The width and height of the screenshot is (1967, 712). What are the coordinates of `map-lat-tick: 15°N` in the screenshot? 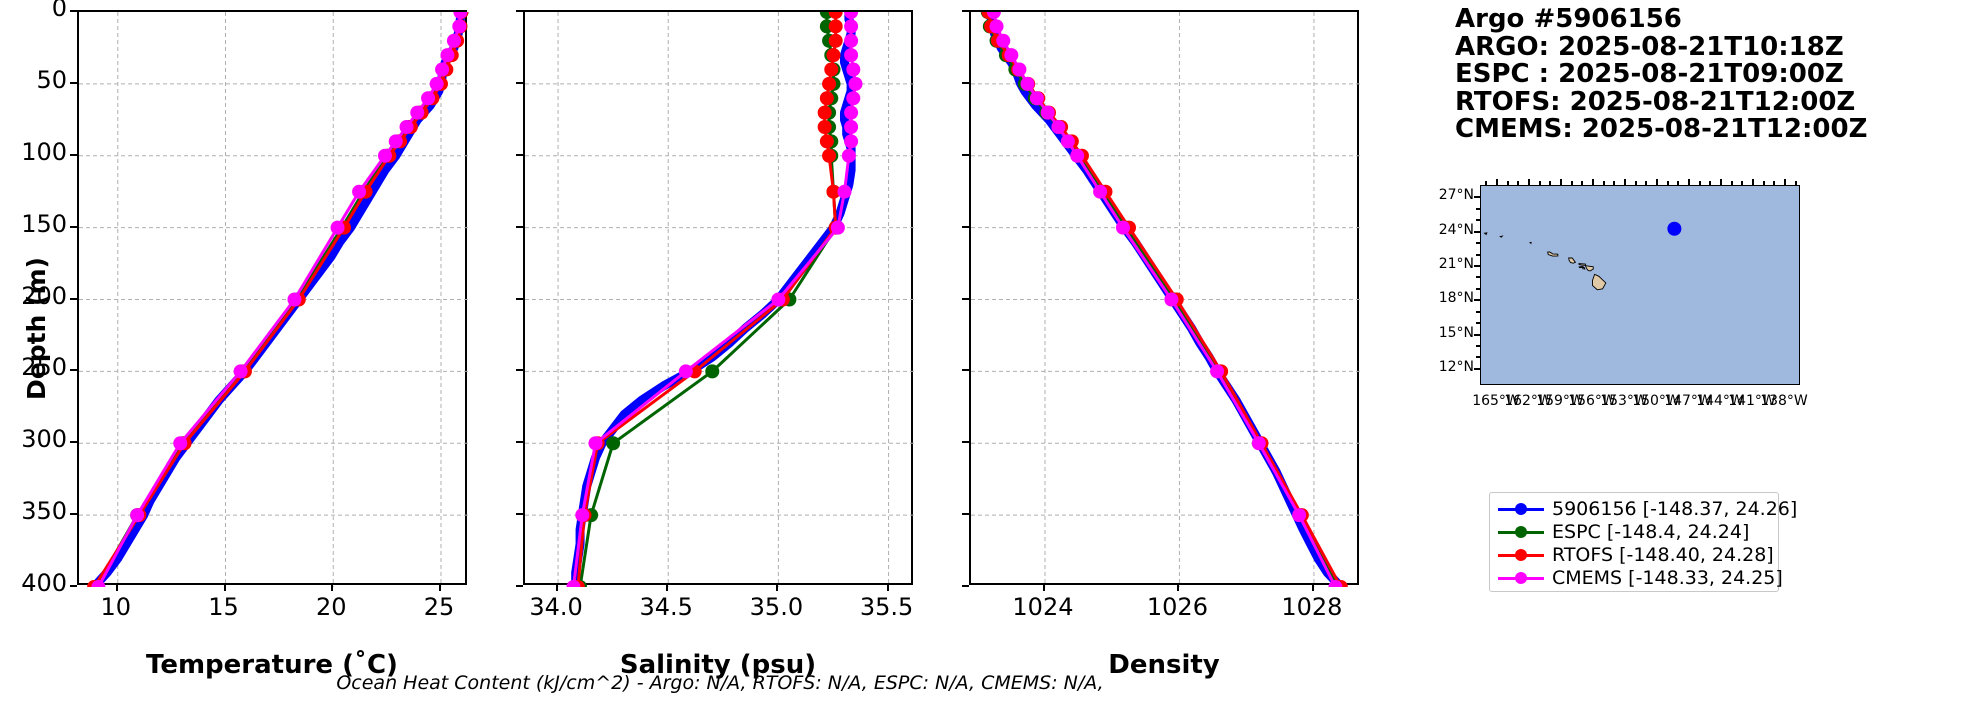 It's located at (1456, 332).